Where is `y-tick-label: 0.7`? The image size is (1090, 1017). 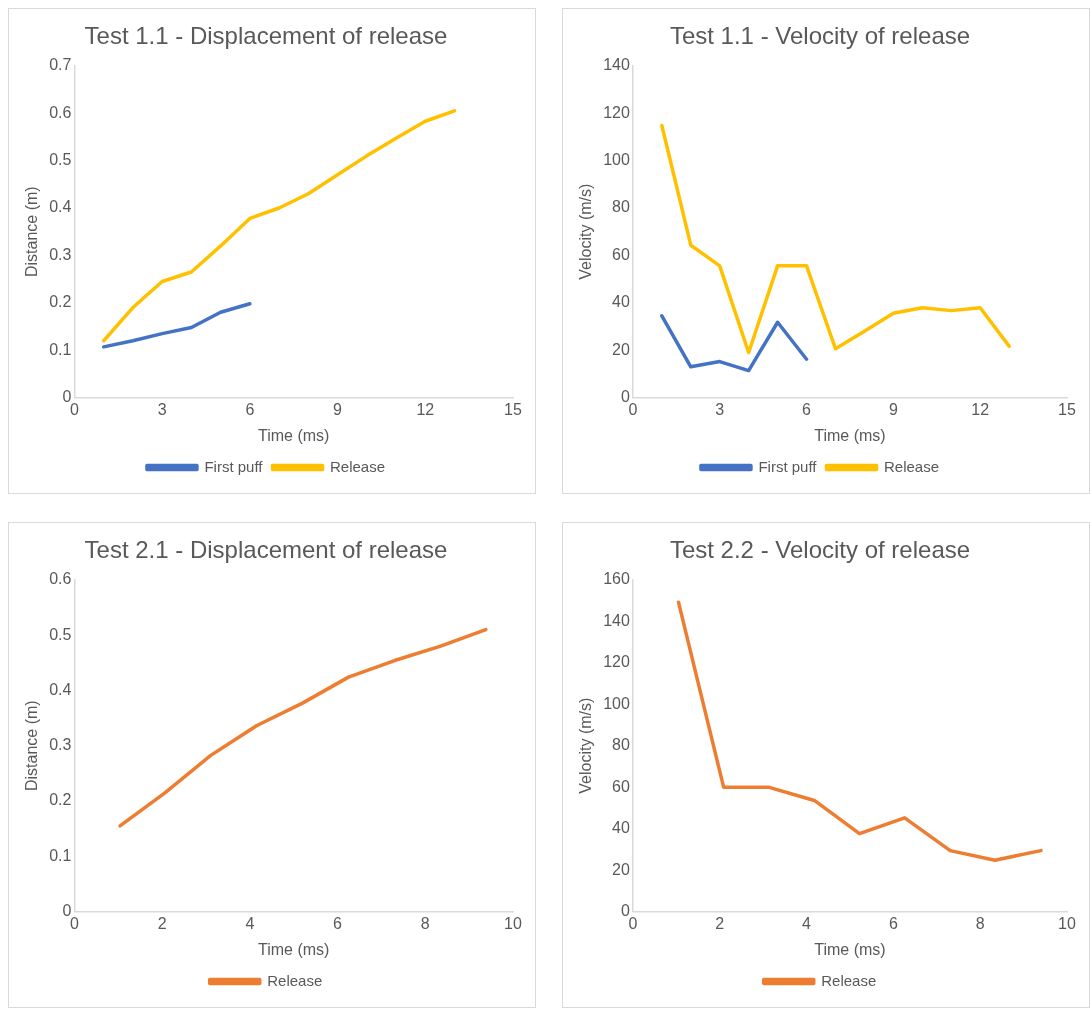 y-tick-label: 0.7 is located at coordinates (60, 65).